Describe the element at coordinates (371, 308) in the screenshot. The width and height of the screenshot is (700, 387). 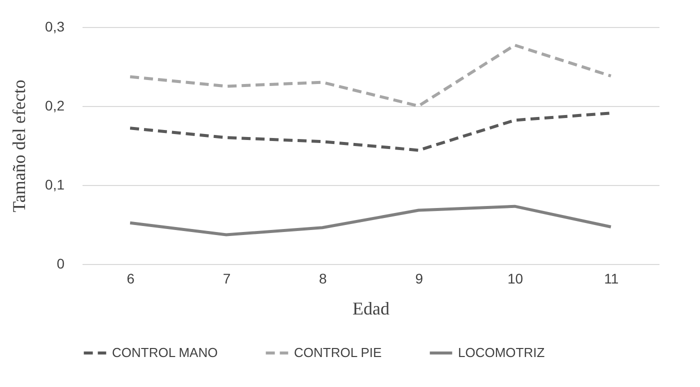
I see `x-axis-title: Edad` at that location.